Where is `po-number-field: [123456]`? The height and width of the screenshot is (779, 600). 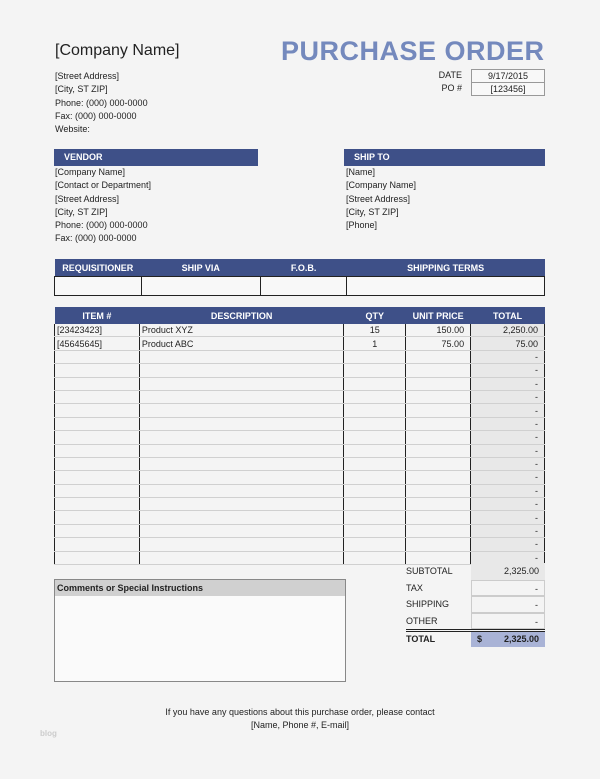
po-number-field: [123456] is located at coordinates (508, 89).